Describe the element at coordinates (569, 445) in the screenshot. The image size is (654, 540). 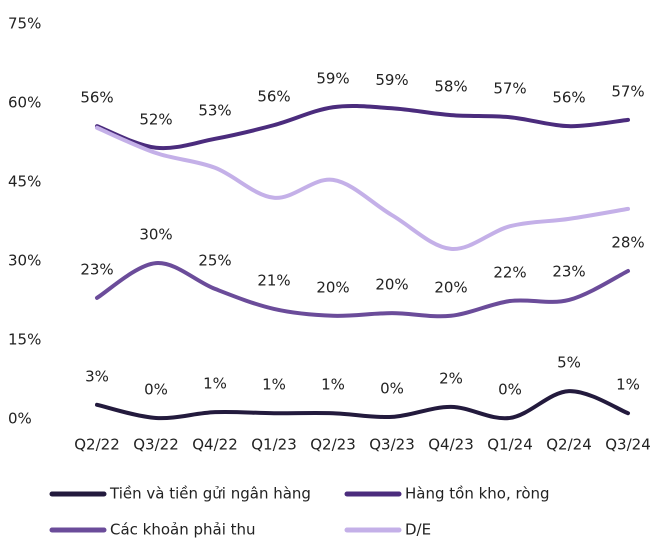
I see `x-tick-label: Q2/24` at that location.